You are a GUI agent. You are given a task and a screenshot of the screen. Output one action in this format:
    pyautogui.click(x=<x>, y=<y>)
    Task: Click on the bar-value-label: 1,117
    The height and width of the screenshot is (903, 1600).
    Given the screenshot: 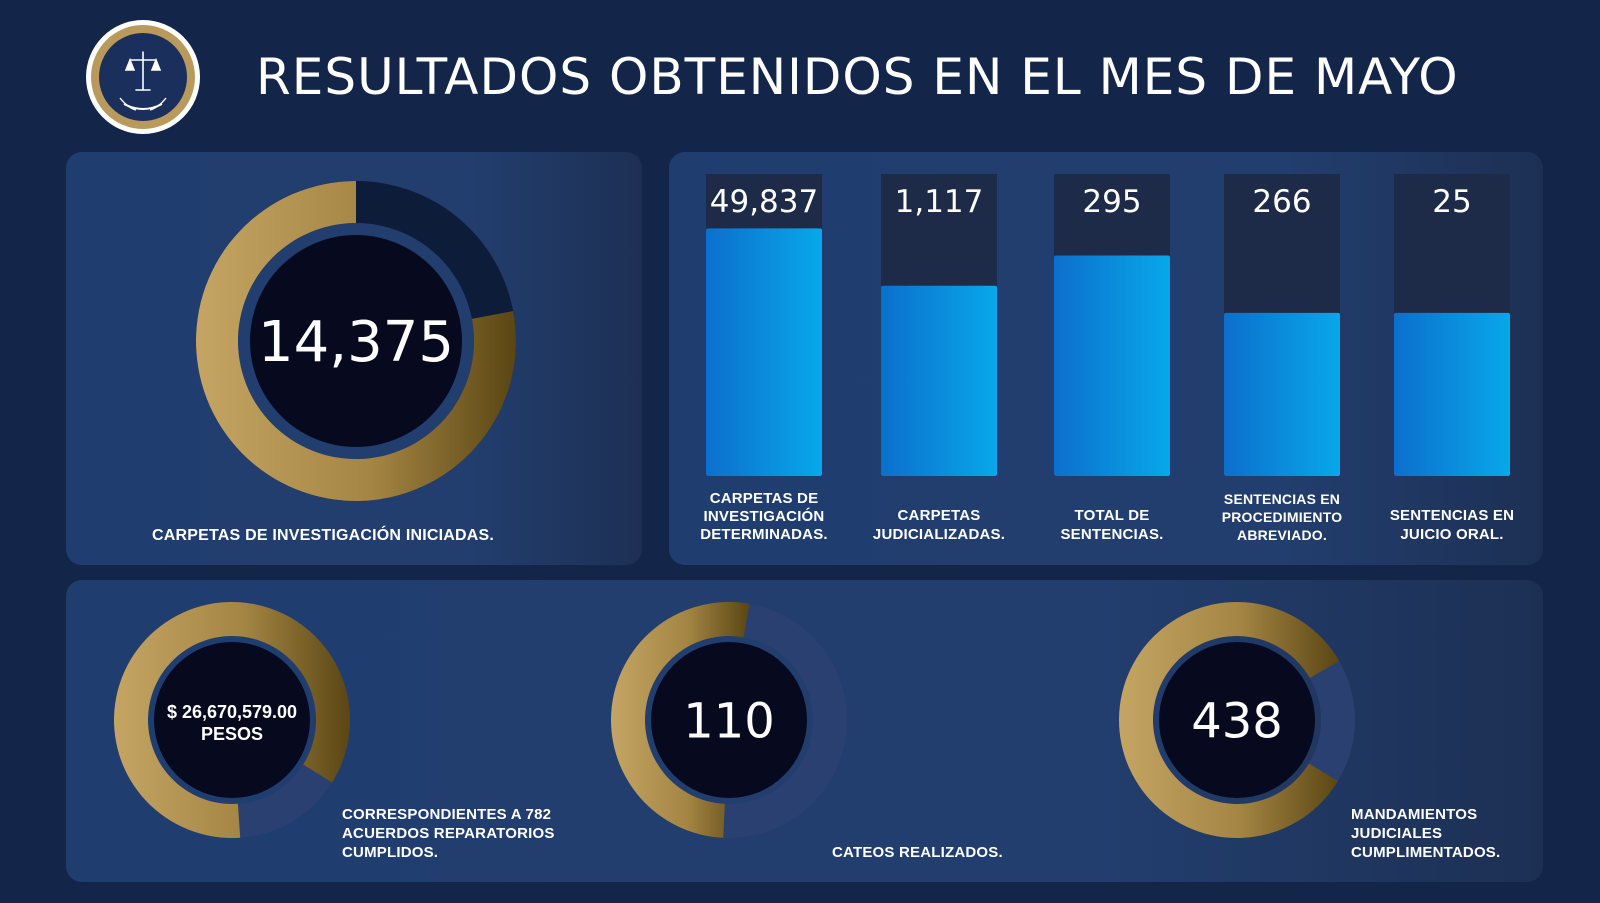 What is the action you would take?
    pyautogui.click(x=939, y=202)
    